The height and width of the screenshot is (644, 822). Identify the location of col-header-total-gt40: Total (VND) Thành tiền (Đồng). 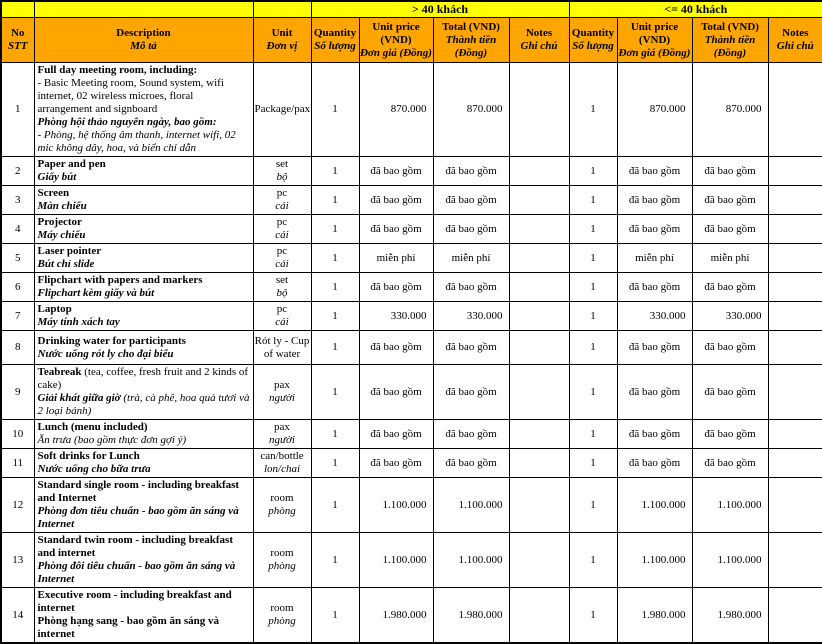
(471, 40).